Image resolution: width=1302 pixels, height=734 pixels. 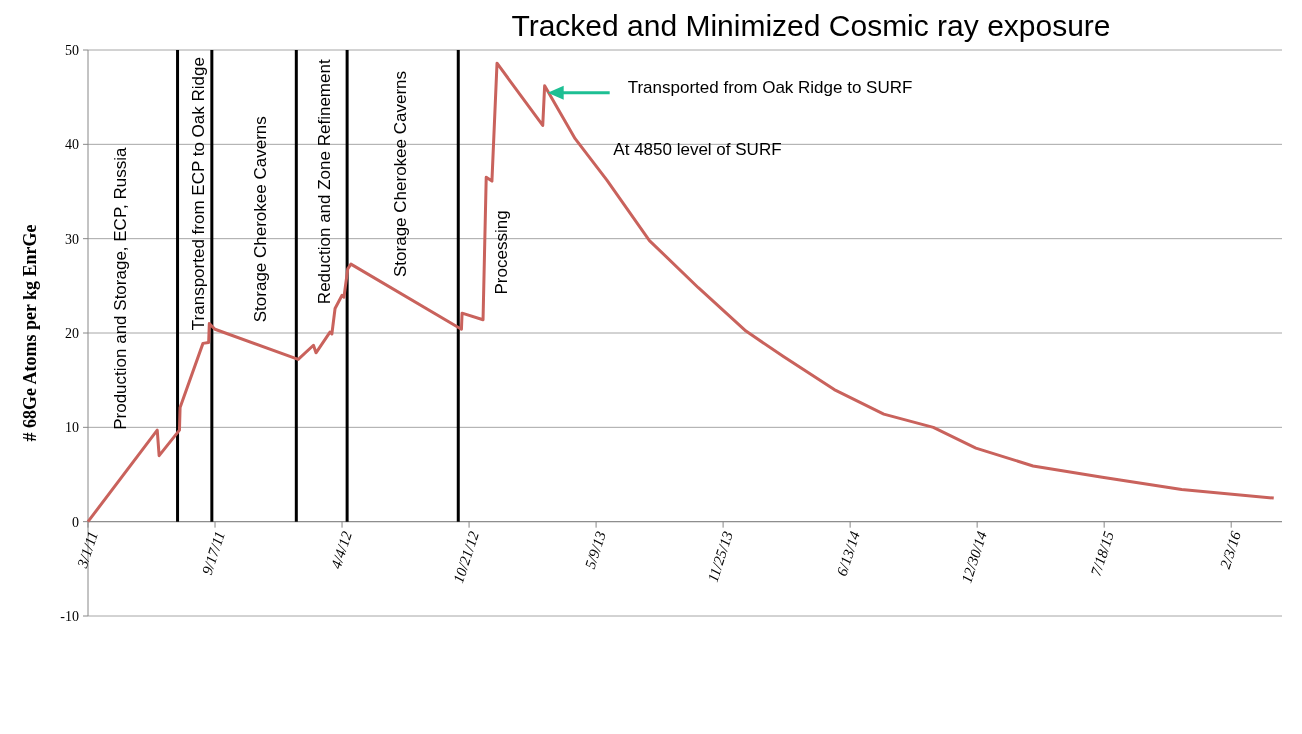 I want to click on y-tick-label: 0, so click(x=75, y=522).